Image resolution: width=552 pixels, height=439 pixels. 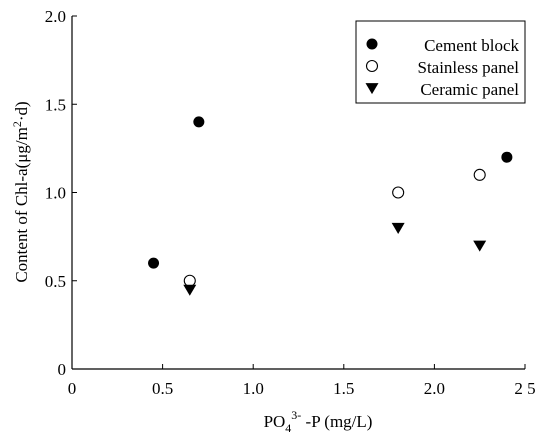 I want to click on x-axis-title-superscript: 3-, so click(x=296, y=415).